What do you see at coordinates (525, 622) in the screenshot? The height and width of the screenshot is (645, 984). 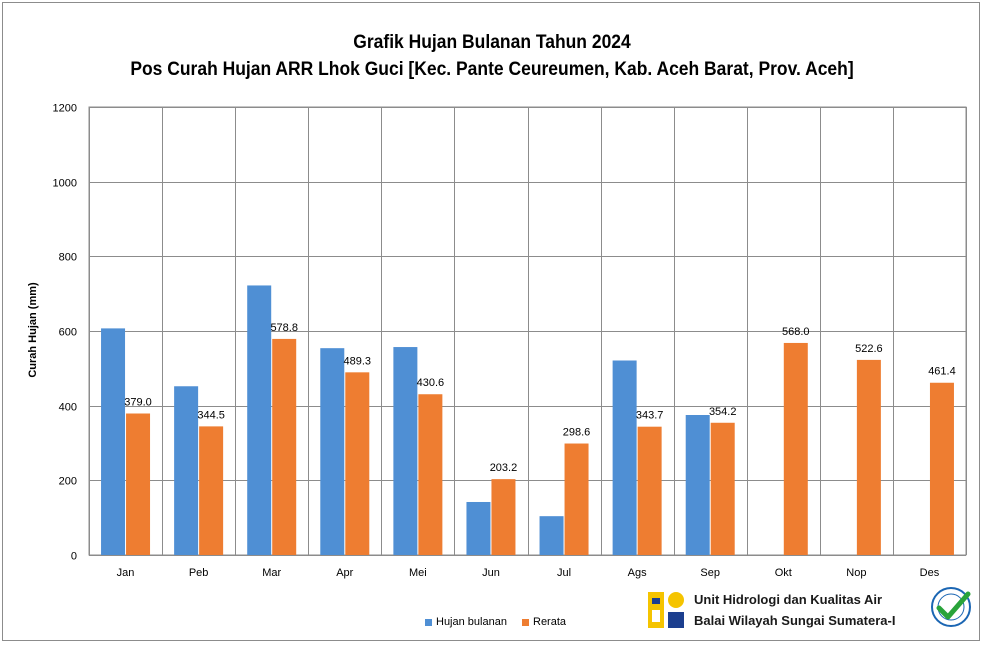 I see `legend-swatch-rerata` at bounding box center [525, 622].